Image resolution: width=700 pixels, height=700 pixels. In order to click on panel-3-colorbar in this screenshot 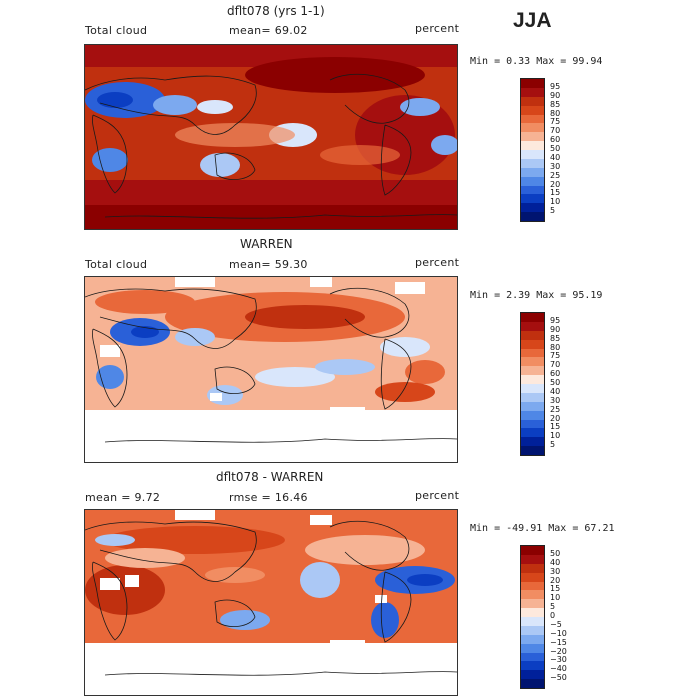, I will do `click(532, 617)`.